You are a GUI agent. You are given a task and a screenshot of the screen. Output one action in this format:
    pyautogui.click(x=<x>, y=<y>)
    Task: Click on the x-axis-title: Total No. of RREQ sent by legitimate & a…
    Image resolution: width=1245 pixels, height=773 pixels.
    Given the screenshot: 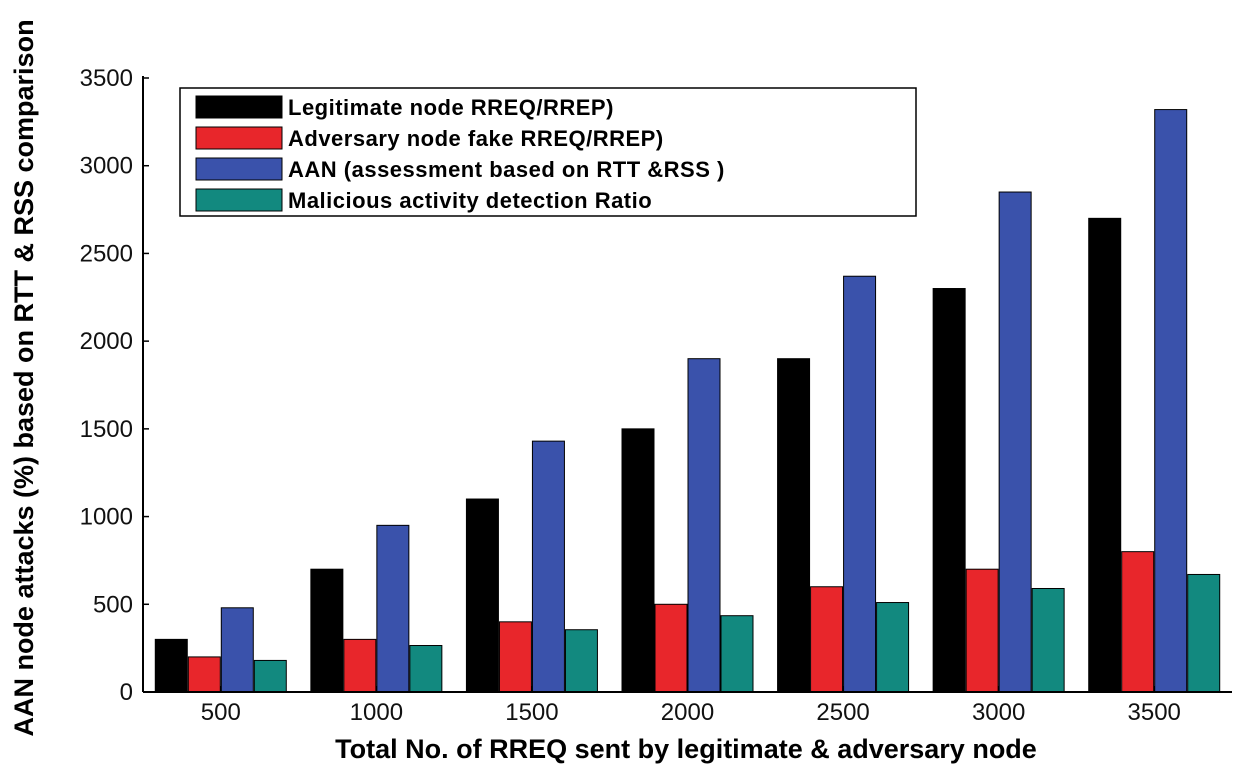 What is the action you would take?
    pyautogui.click(x=686, y=749)
    